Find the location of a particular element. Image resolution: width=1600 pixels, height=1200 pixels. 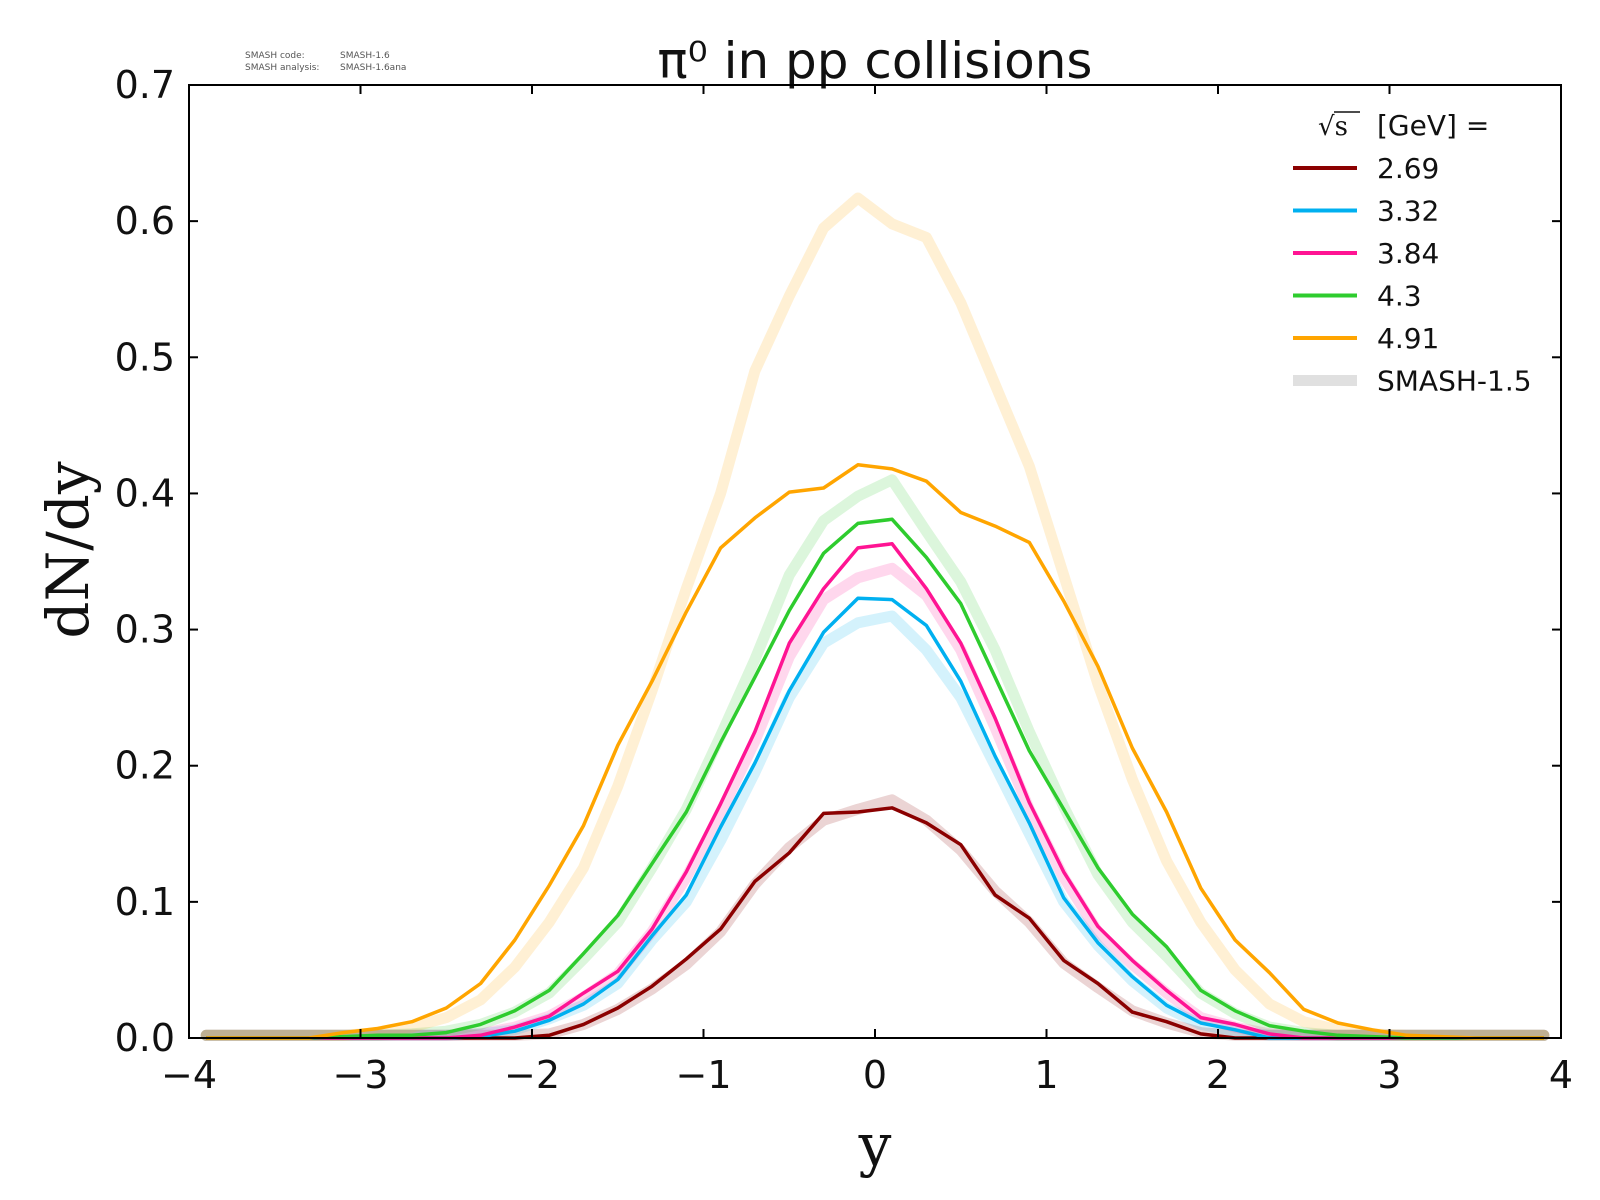

y-axis-label: dN/dy is located at coordinates (68, 550).